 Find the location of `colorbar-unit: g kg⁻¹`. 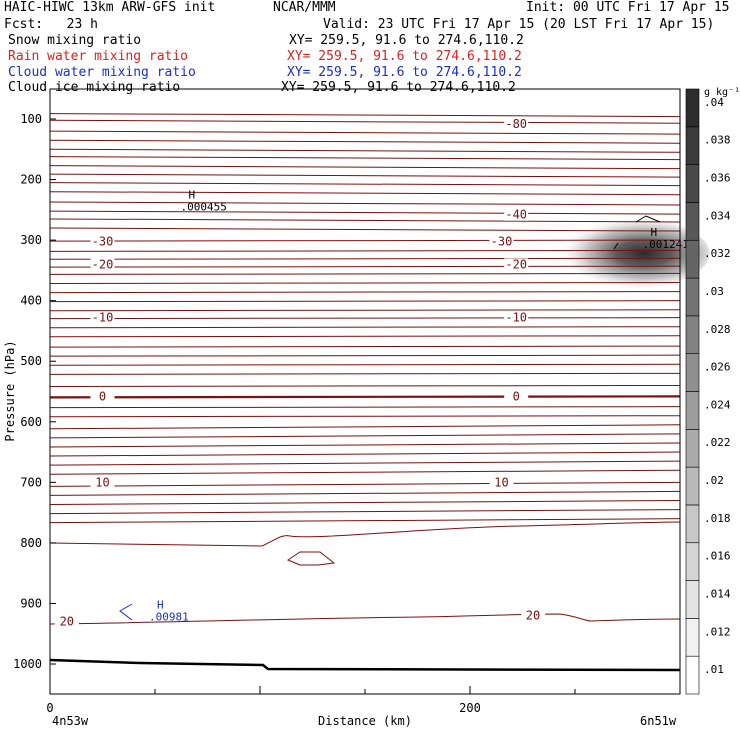

colorbar-unit: g kg⁻¹ is located at coordinates (722, 92).